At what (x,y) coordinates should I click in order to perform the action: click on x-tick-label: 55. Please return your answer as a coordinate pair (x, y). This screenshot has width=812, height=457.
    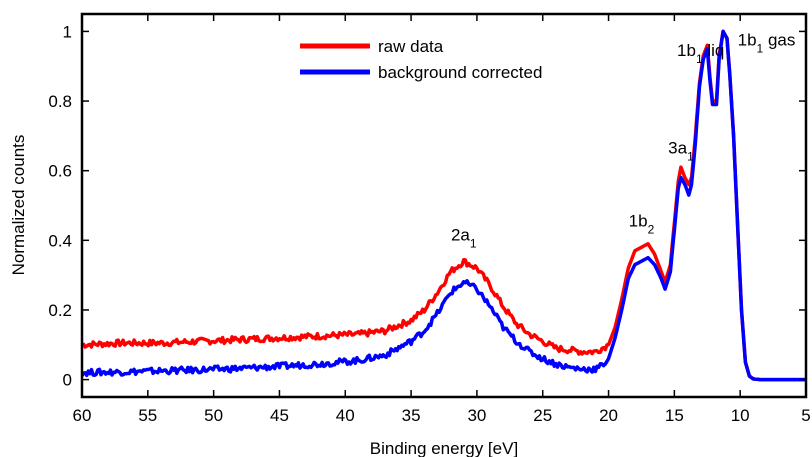
    Looking at the image, I should click on (147, 415).